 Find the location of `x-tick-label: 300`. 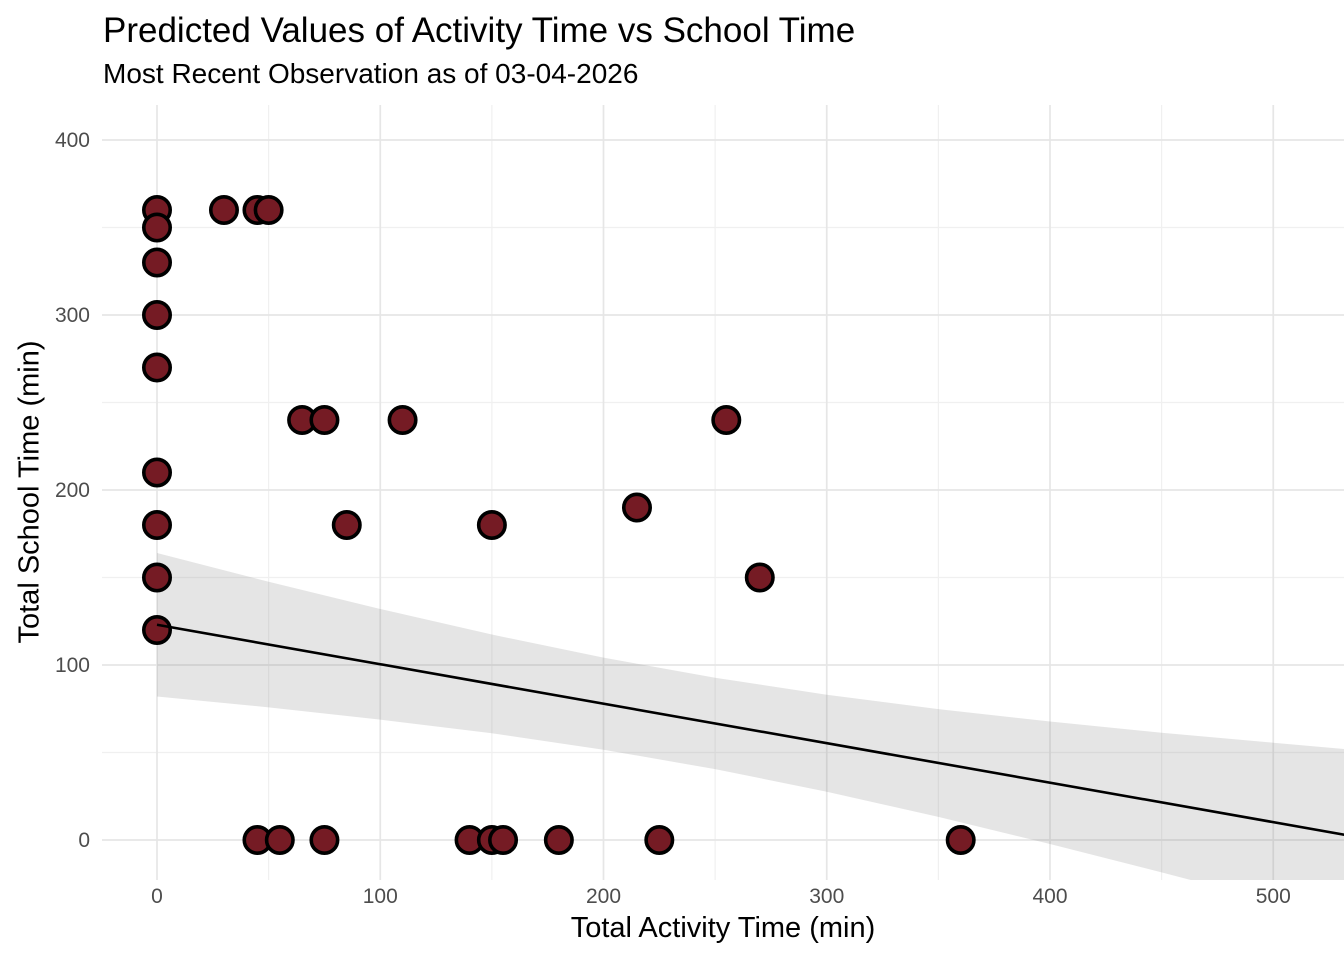

x-tick-label: 300 is located at coordinates (826, 896).